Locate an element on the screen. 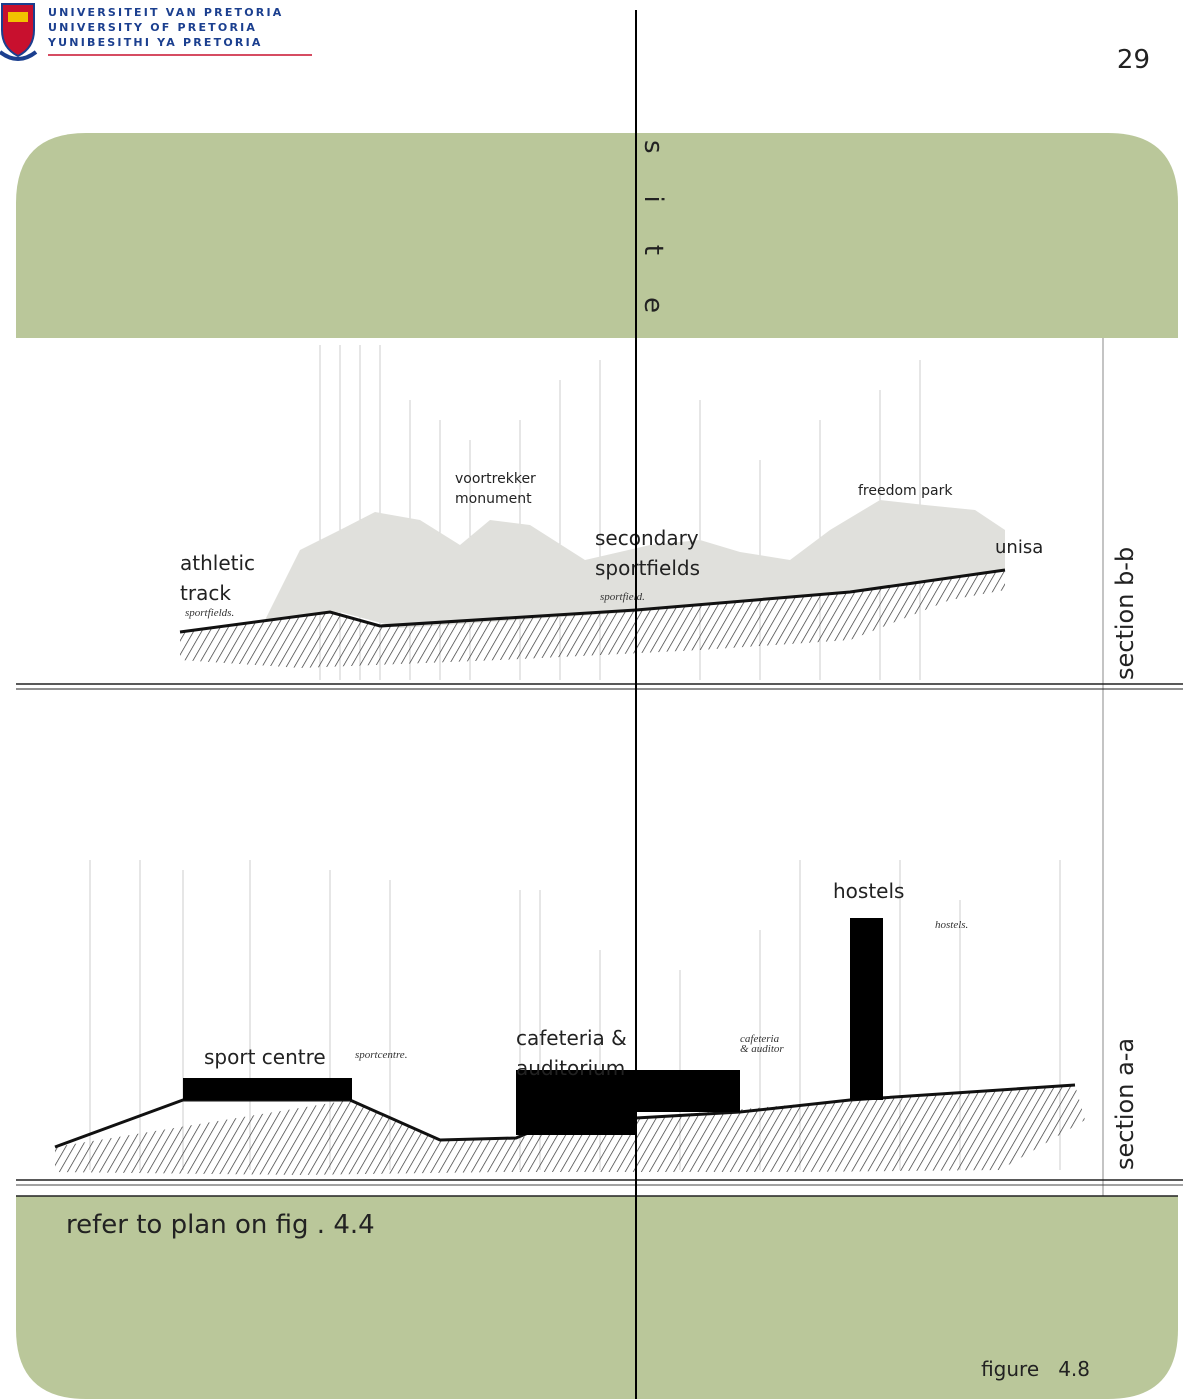 The image size is (1183, 1399). vertical-title: site is located at coordinates (653, 247).